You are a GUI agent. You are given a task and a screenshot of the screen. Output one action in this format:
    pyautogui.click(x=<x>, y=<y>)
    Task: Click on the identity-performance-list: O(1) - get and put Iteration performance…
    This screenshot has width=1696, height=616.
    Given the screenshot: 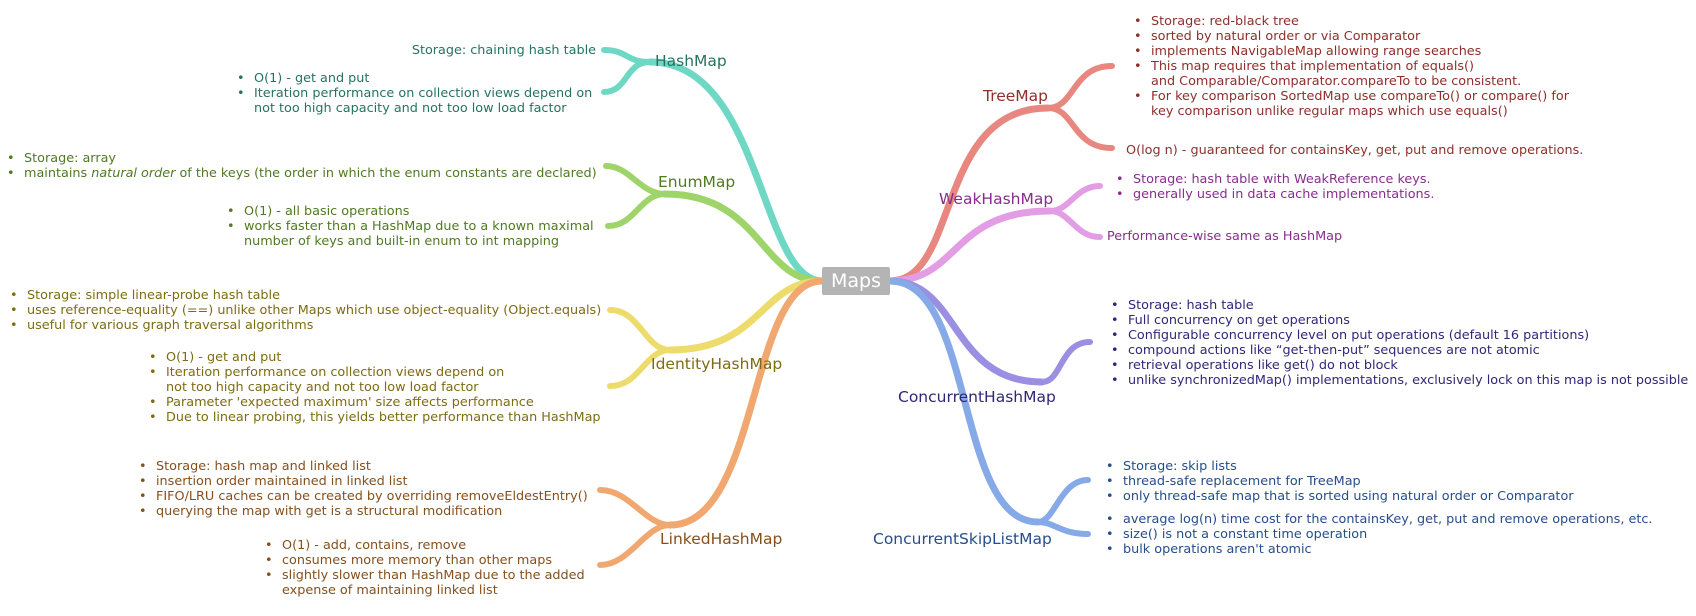 What is the action you would take?
    pyautogui.click(x=375, y=387)
    